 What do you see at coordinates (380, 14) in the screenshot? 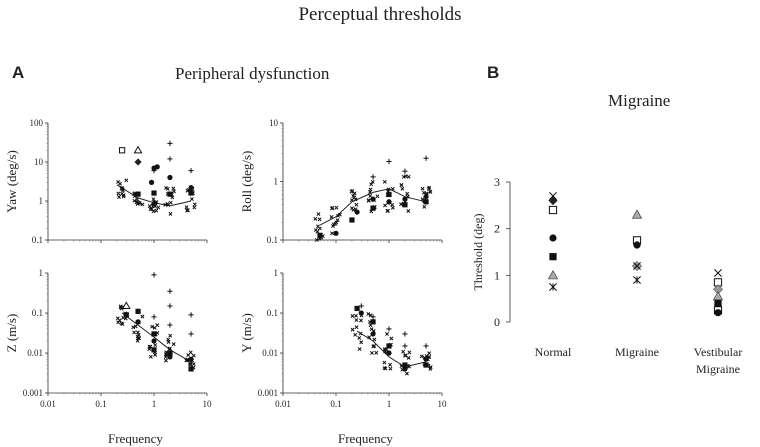
I see `figure-title: Perceptual thresholds` at bounding box center [380, 14].